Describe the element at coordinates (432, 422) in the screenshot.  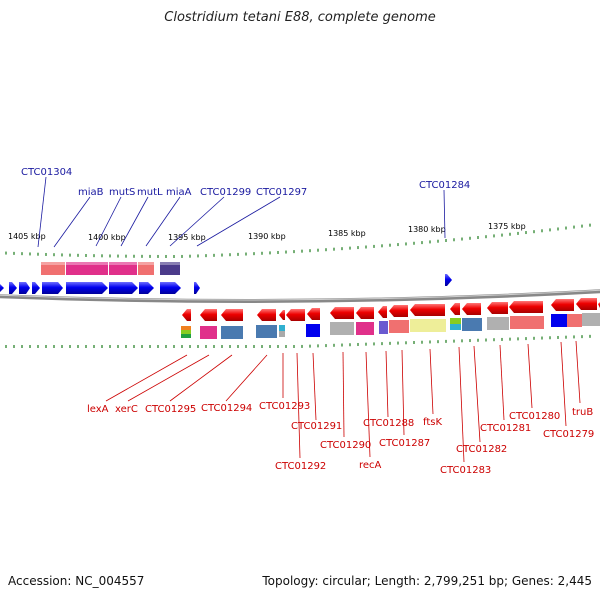
I see `gene-label: ftsK` at that location.